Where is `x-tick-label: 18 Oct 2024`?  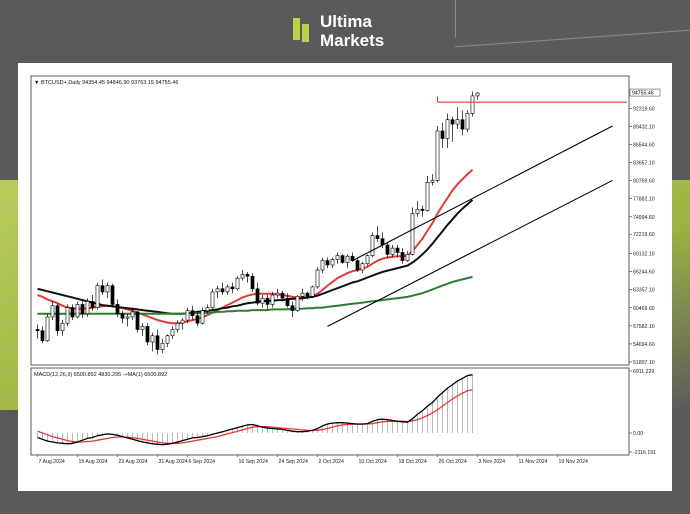 x-tick-label: 18 Oct 2024 is located at coordinates (413, 462).